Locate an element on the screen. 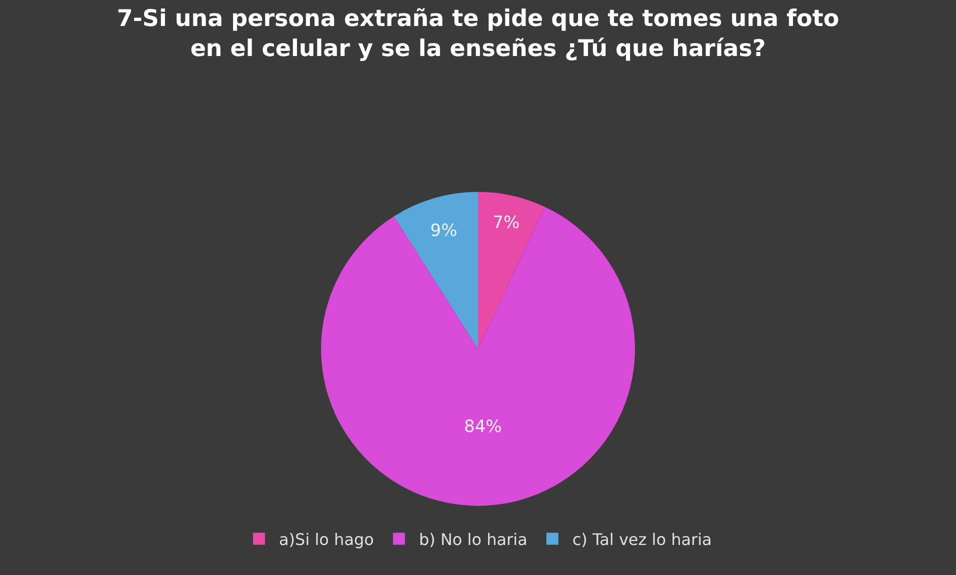 This screenshot has height=575, width=956. legend-label: a)Si lo hago is located at coordinates (326, 540).